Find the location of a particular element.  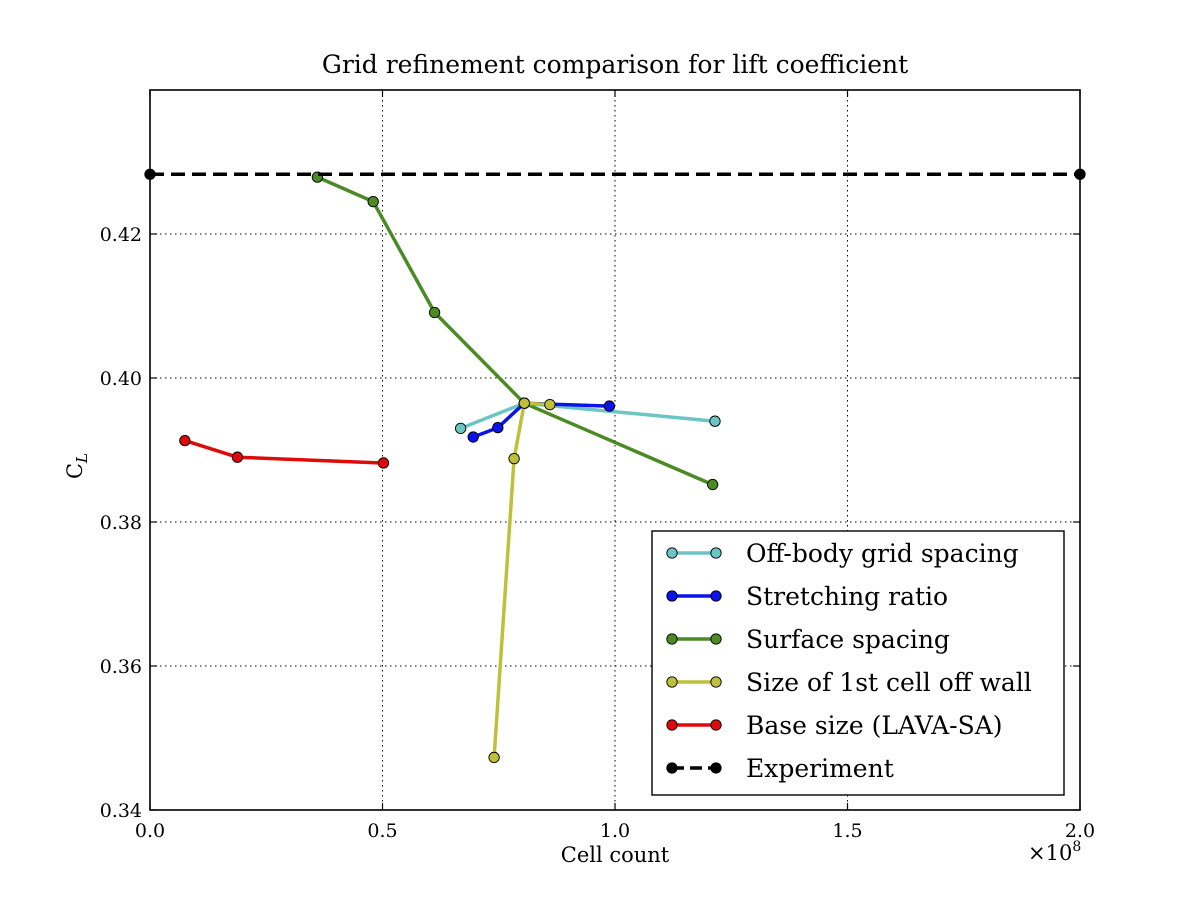

x-tick-label: 0.5 is located at coordinates (382, 831).